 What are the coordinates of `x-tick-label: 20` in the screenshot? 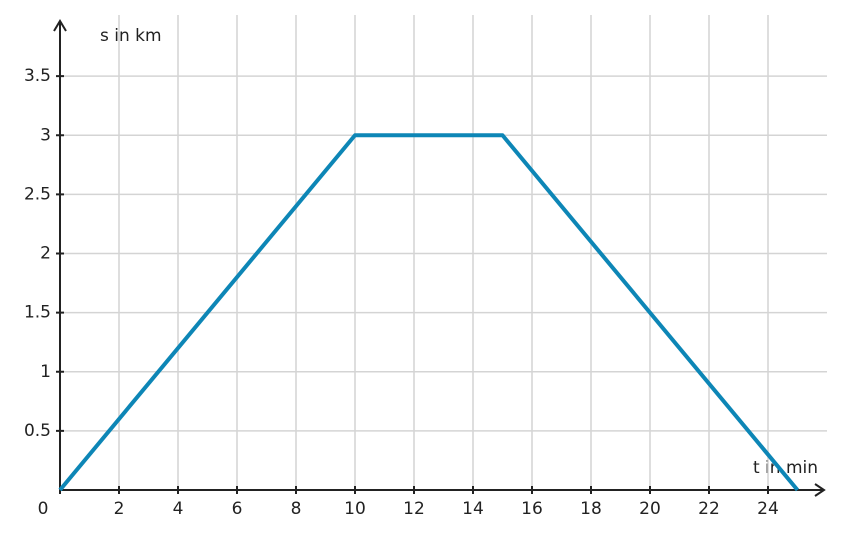 It's located at (650, 509).